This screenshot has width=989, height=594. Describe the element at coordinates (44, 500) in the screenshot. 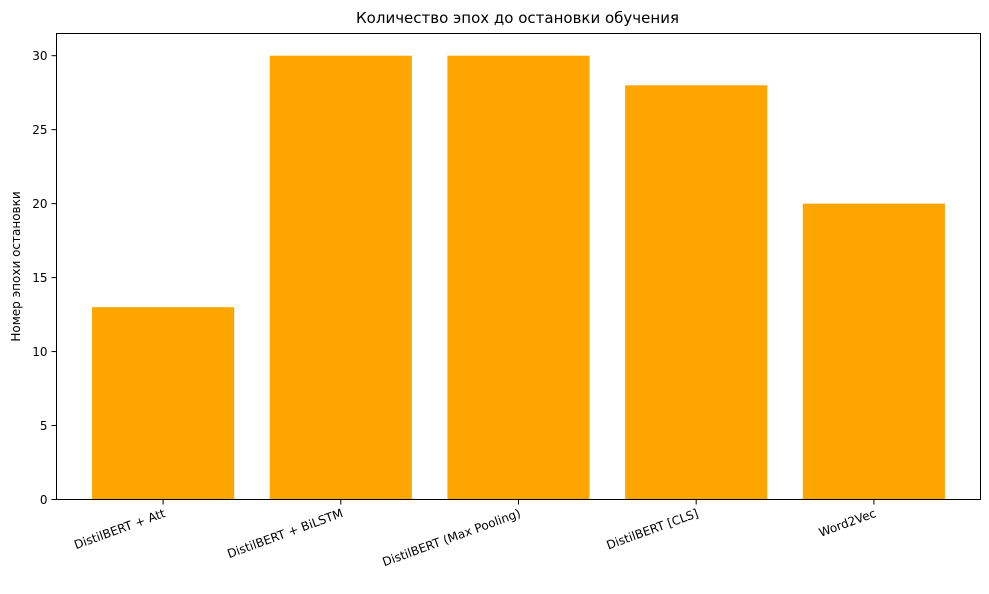

I see `y-tick-label: 0` at that location.